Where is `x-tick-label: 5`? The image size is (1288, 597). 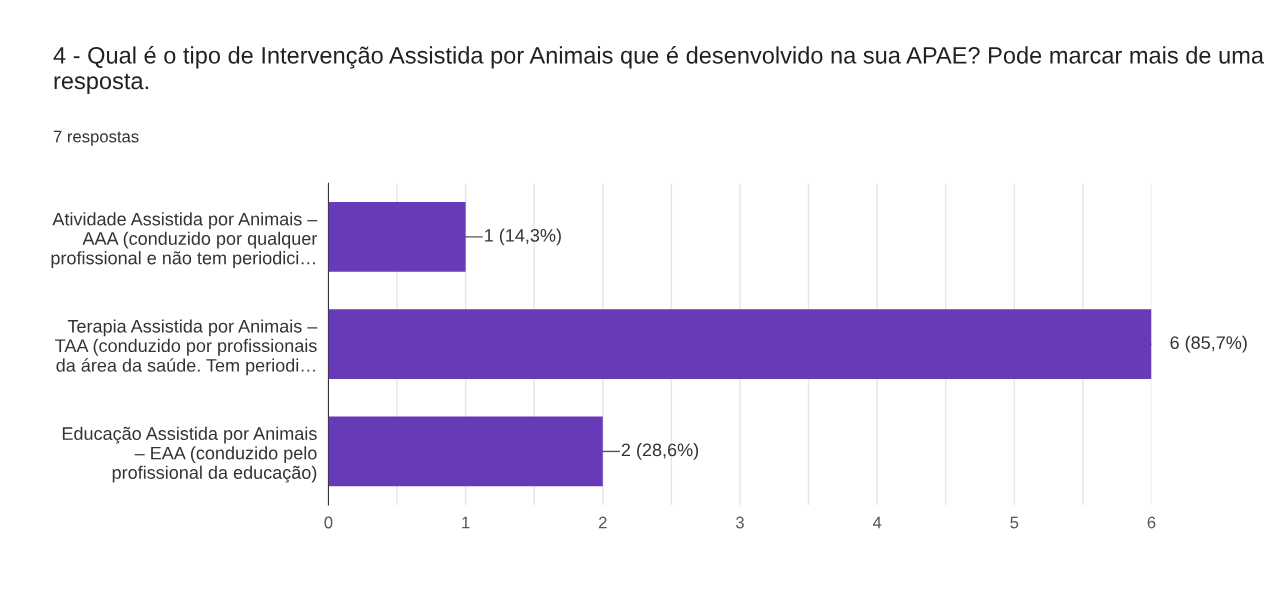
x-tick-label: 5 is located at coordinates (1014, 522).